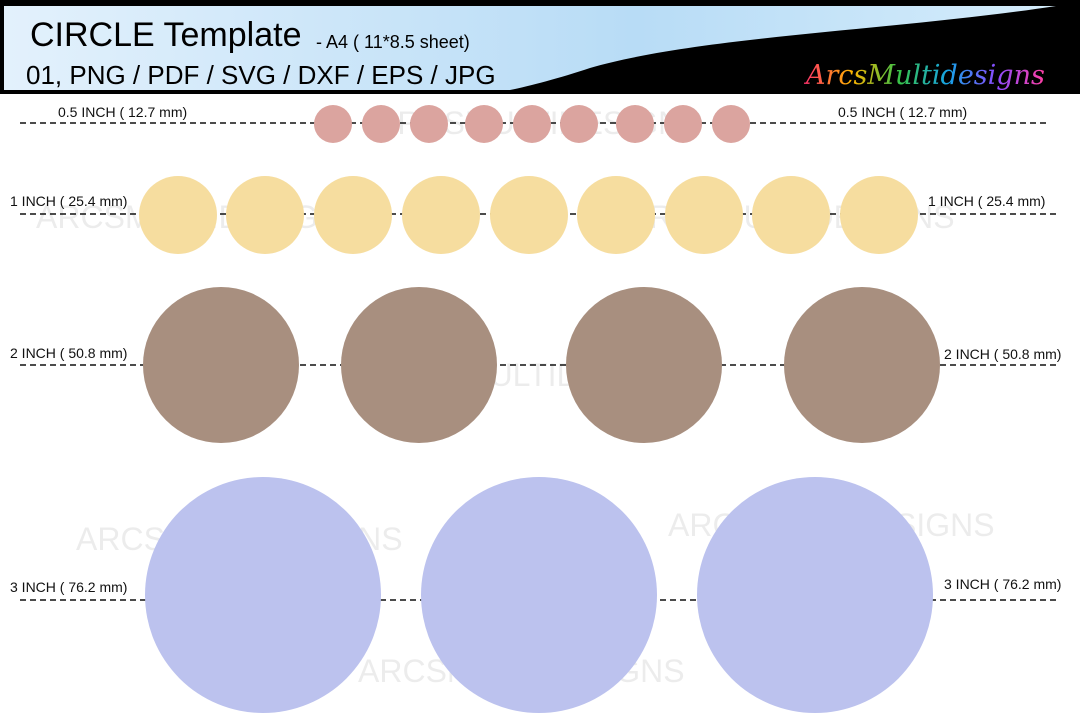 This screenshot has width=1080, height=719. I want to click on header-light-panel, so click(530, 48).